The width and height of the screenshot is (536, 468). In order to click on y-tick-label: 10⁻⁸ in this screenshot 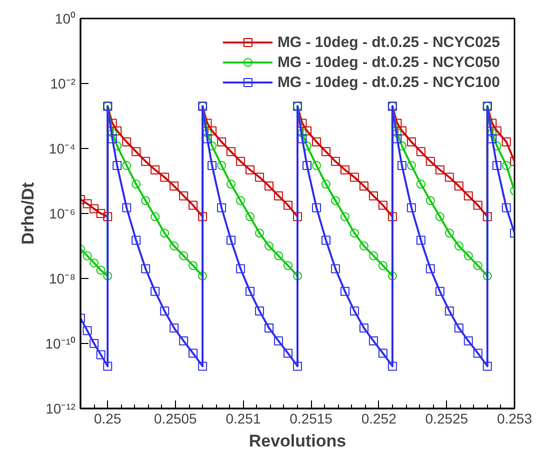, I will do `click(62, 278)`.